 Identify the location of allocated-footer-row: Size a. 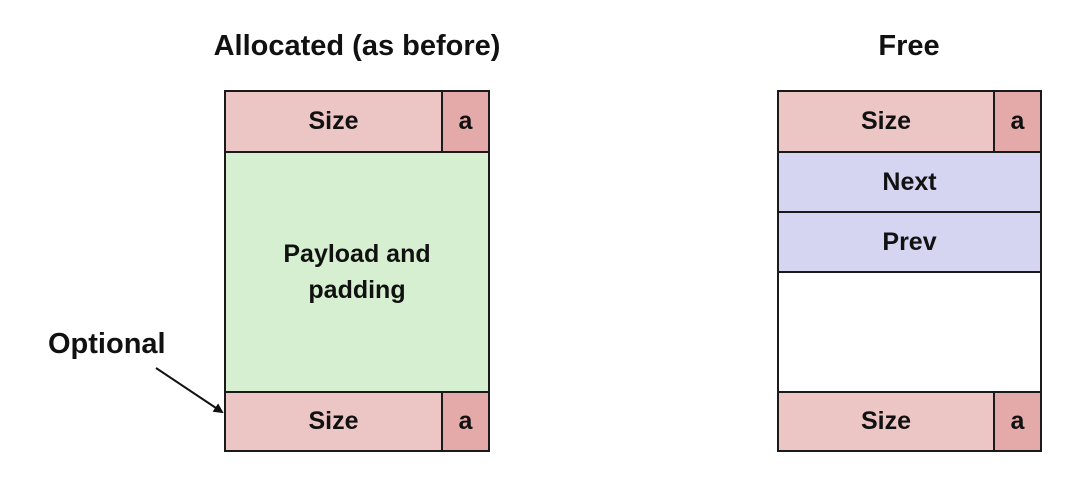
(357, 420).